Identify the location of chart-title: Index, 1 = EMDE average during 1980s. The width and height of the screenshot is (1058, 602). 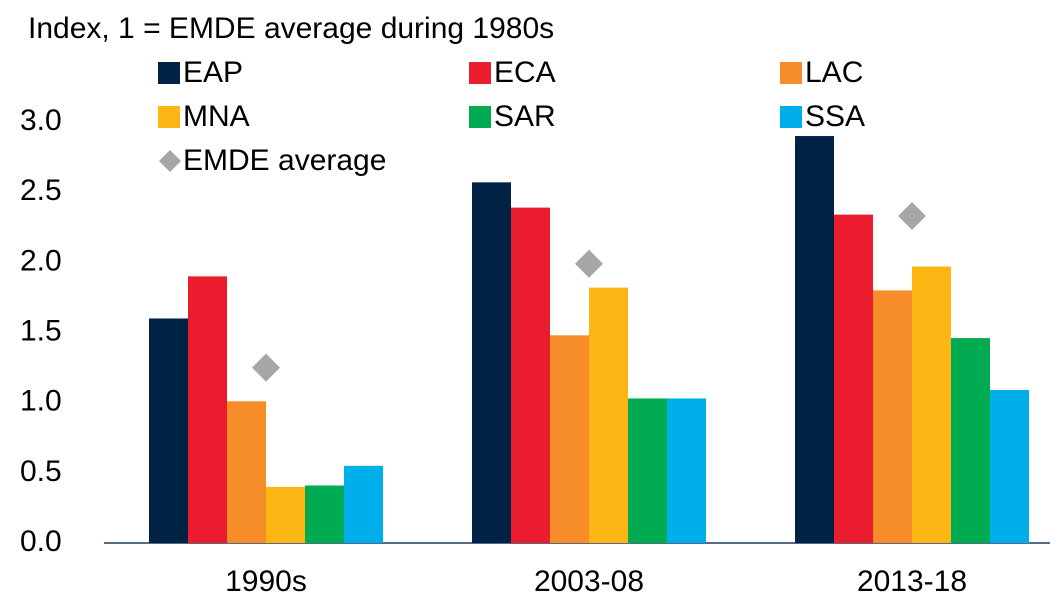
(291, 28).